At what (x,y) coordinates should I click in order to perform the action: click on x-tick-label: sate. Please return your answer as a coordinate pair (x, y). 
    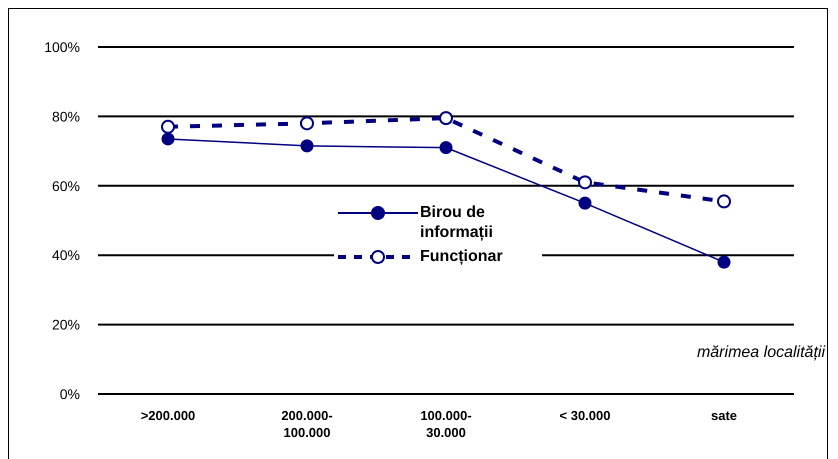
    Looking at the image, I should click on (724, 415).